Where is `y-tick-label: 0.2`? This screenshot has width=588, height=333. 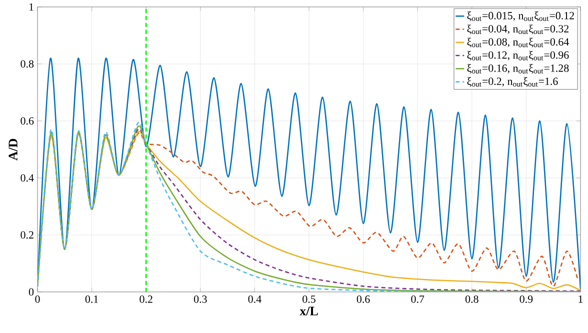
y-tick-label: 0.2 is located at coordinates (27, 235).